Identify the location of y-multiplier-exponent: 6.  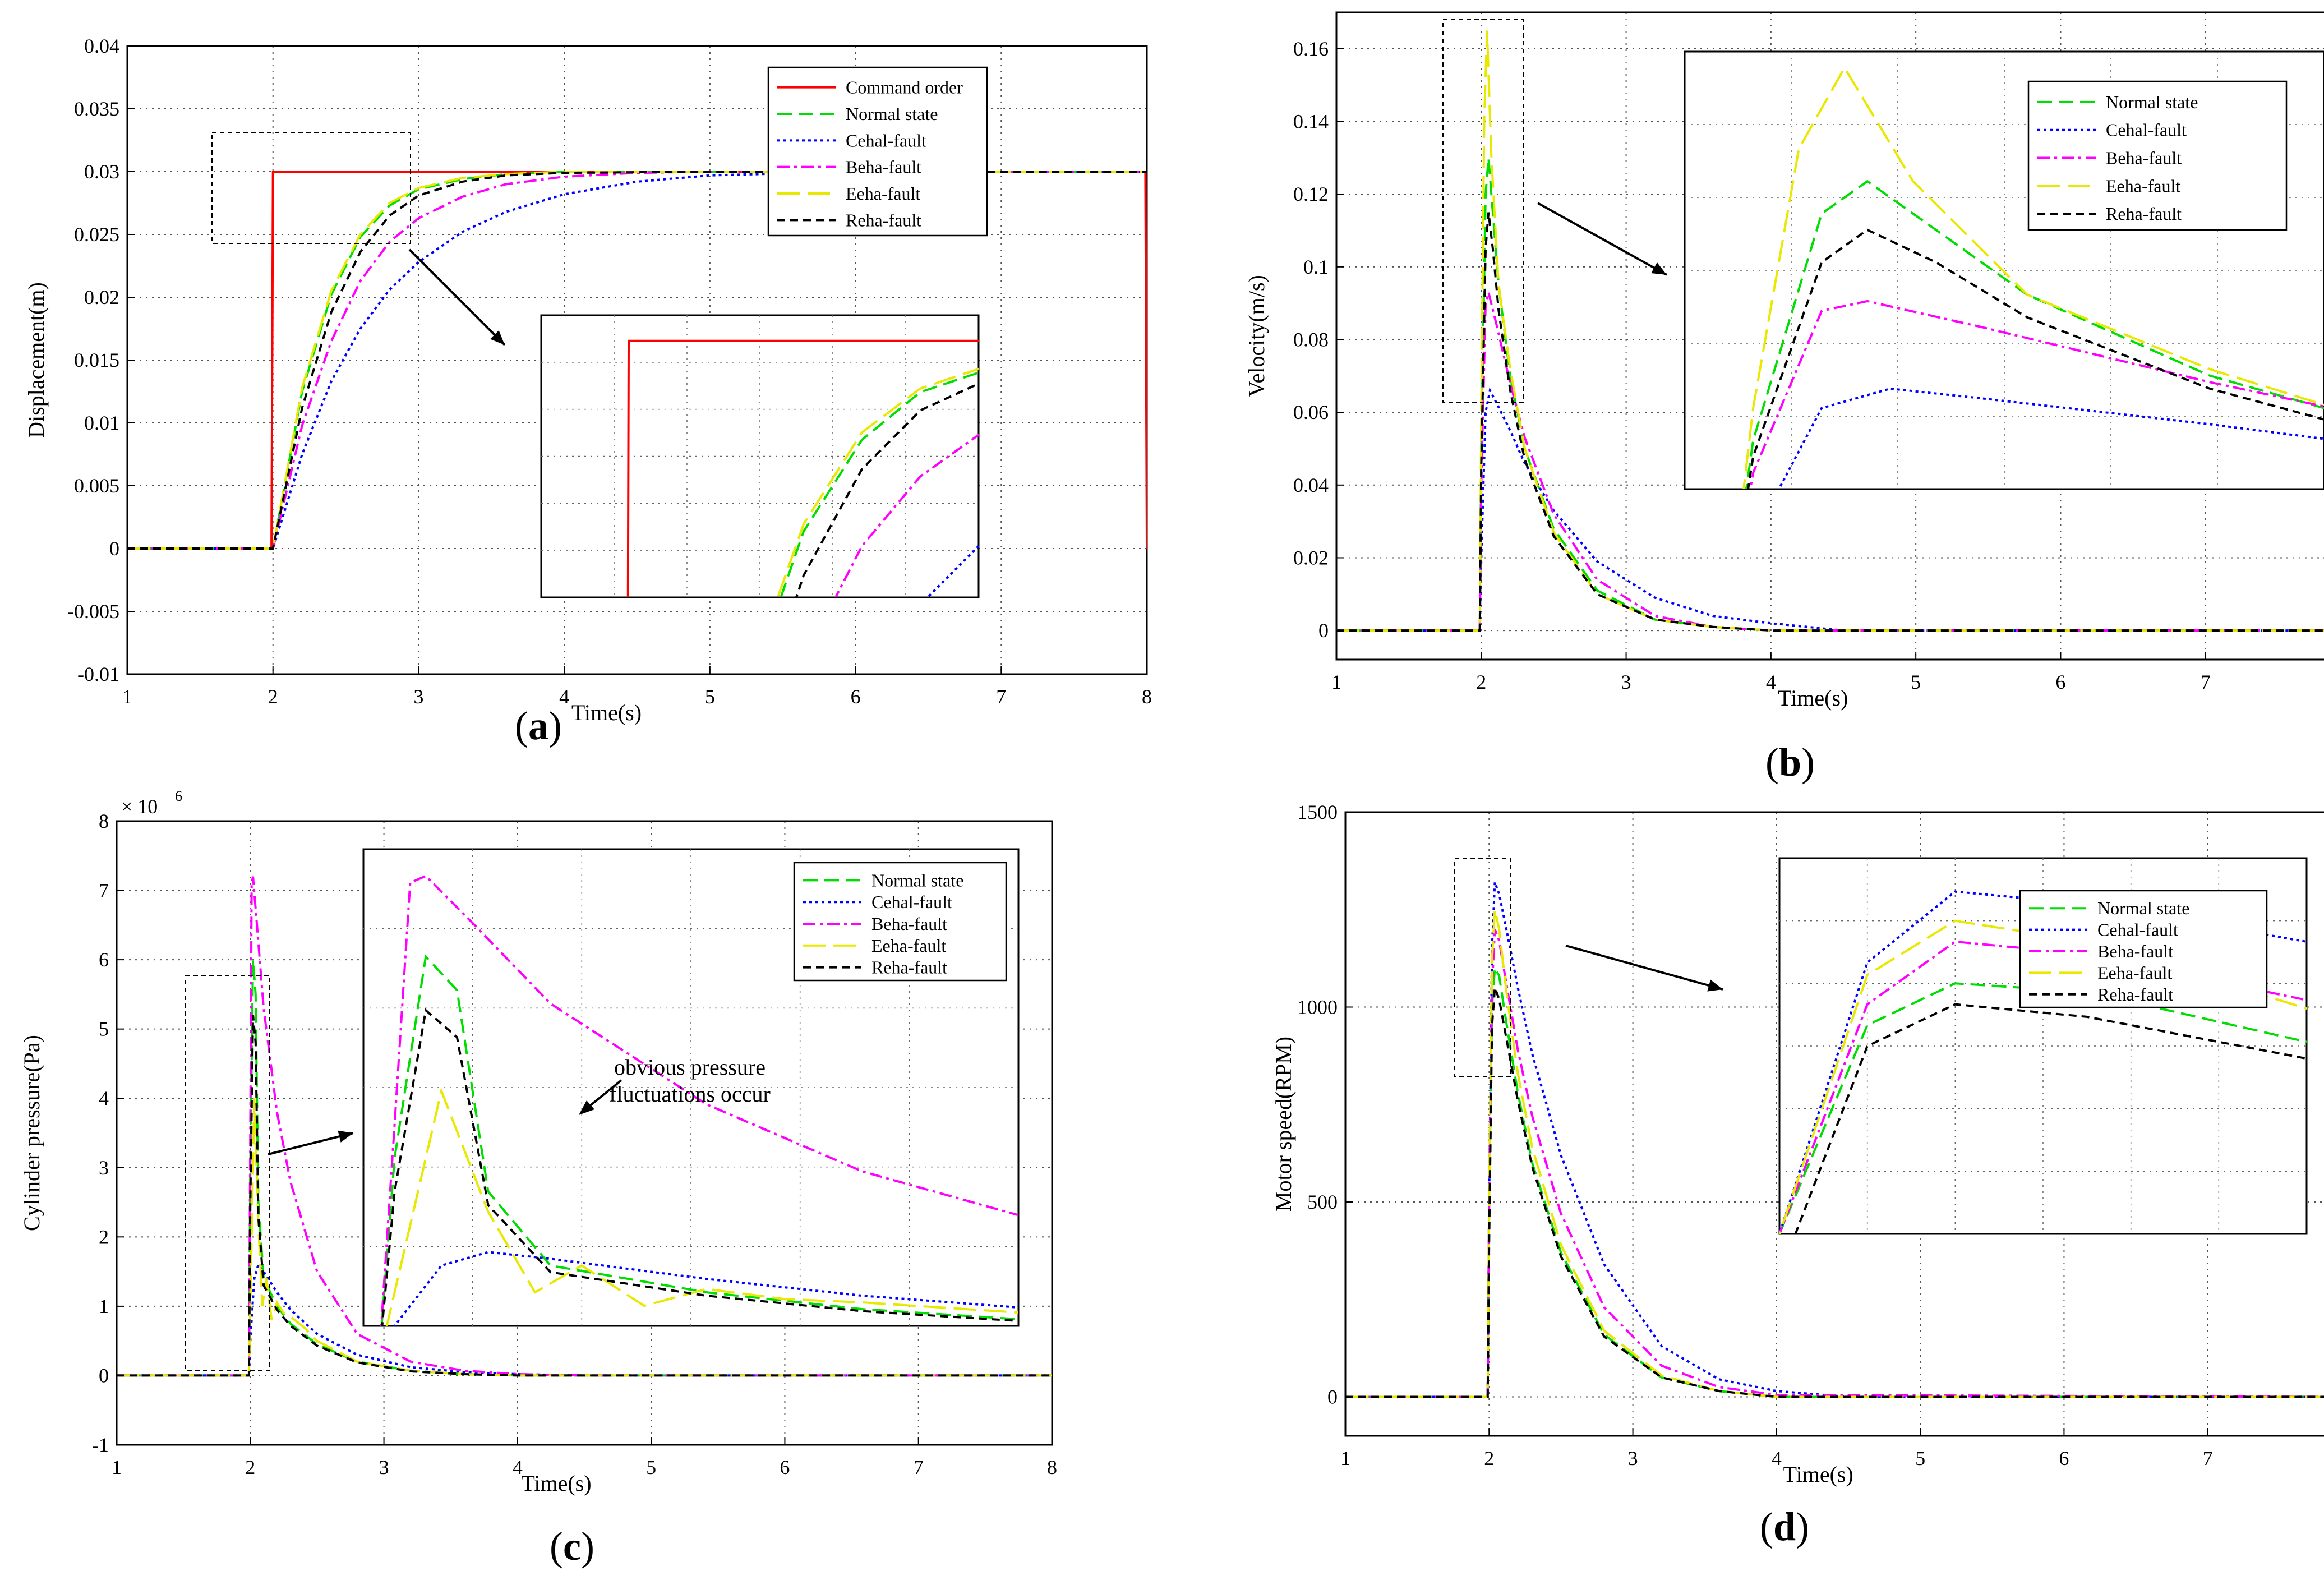
(179, 796).